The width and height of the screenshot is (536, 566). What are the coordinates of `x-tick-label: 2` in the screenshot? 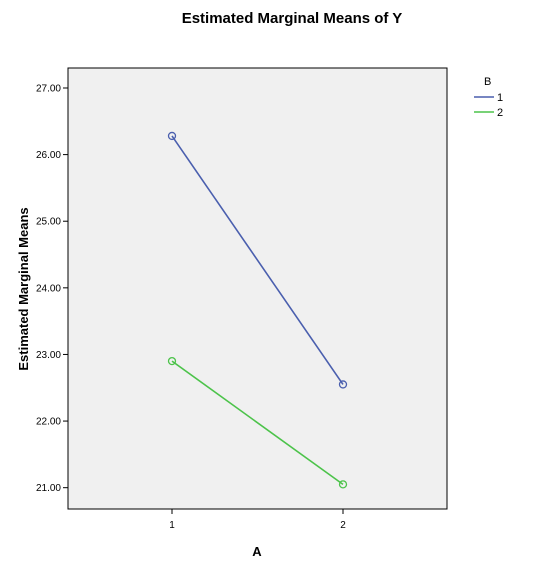 It's located at (343, 525).